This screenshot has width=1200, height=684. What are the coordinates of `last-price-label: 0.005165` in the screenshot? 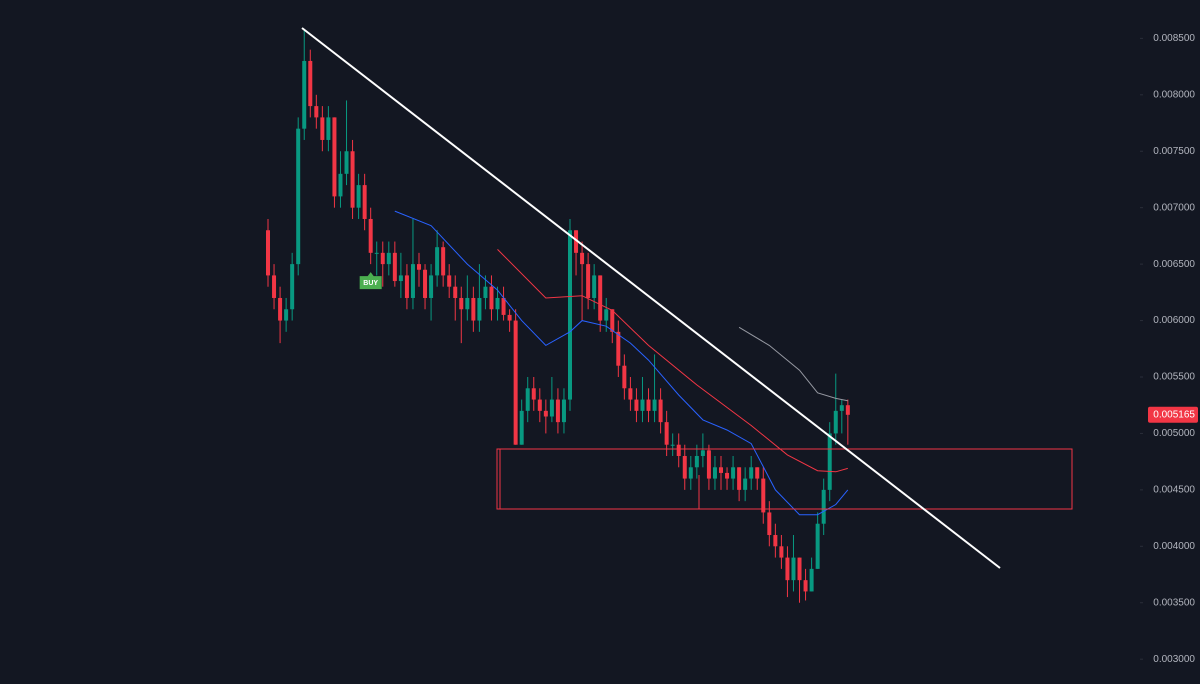 It's located at (1174, 414).